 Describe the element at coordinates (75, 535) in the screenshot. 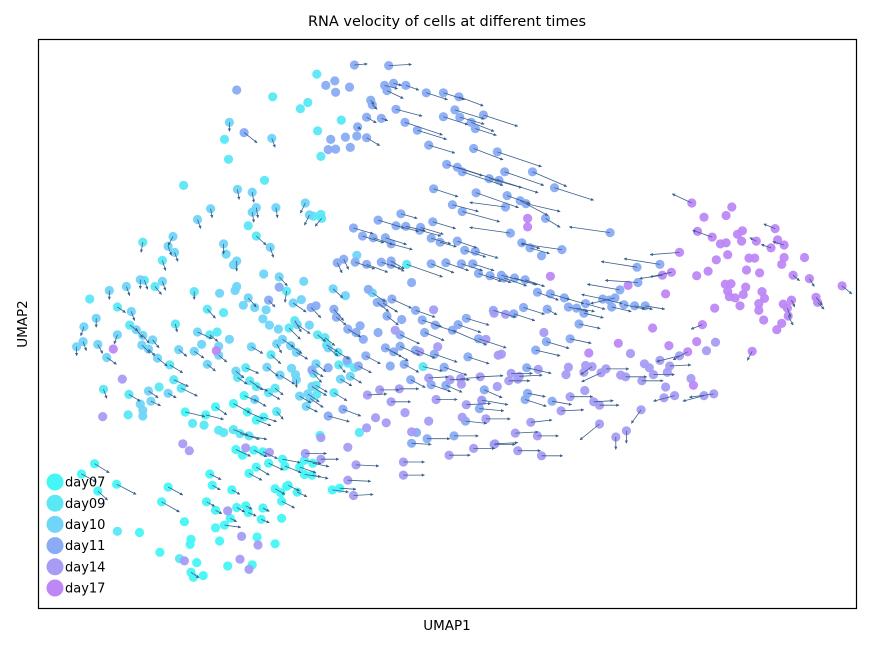

I see `legend: day07 day09 day10 day11 day14 day17` at that location.